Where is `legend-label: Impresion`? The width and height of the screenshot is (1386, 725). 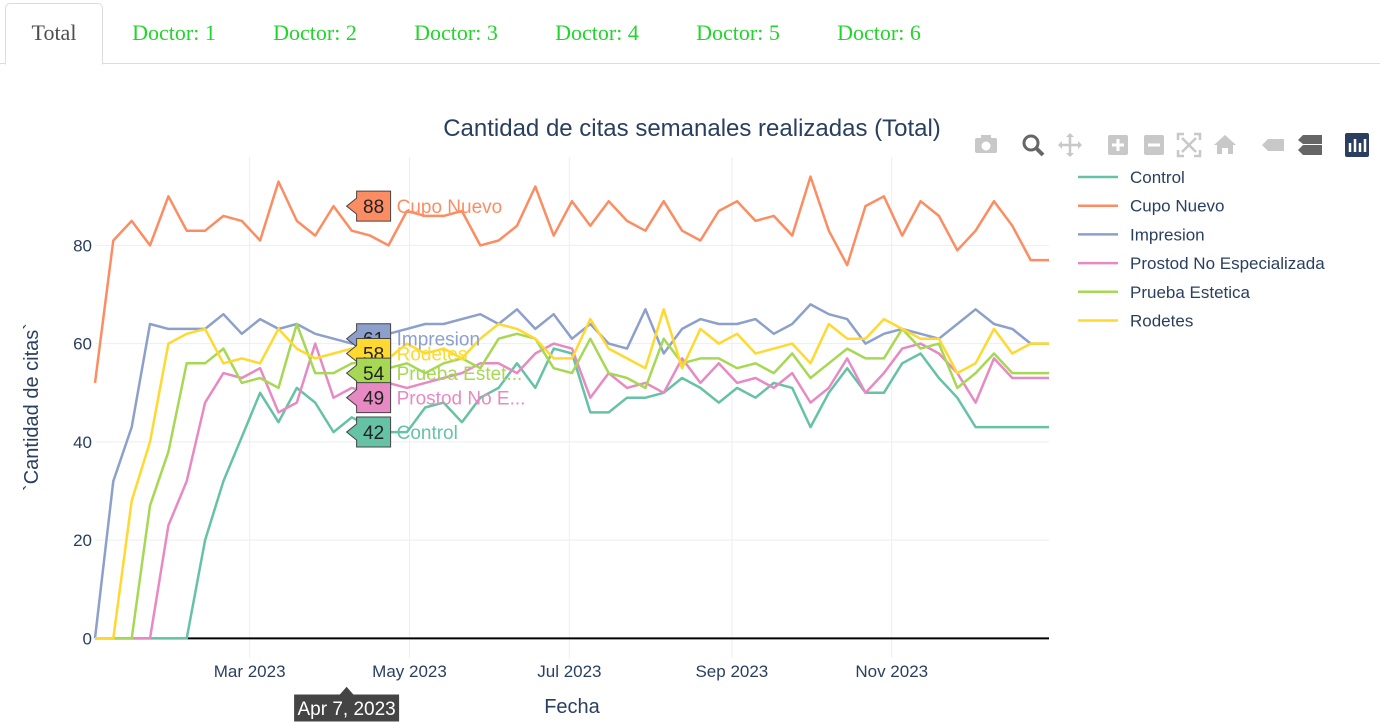 legend-label: Impresion is located at coordinates (1167, 234).